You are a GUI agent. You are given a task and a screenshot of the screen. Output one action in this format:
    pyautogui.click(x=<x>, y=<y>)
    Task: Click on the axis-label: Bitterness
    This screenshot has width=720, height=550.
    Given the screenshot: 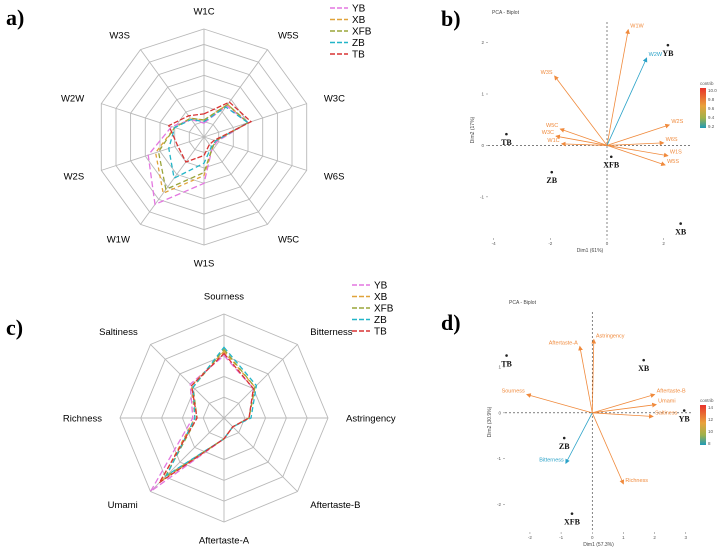 What is the action you would take?
    pyautogui.click(x=331, y=332)
    